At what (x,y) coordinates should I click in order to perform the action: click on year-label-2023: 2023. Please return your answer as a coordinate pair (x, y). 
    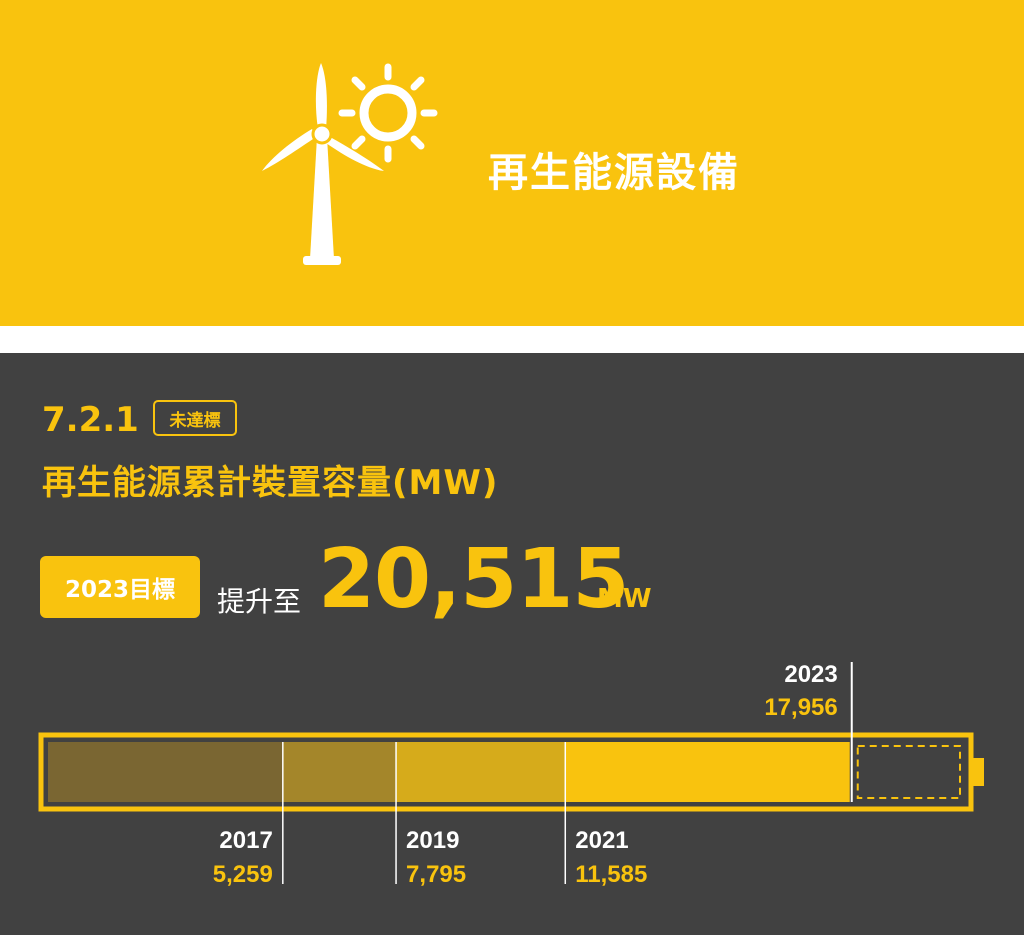
    Looking at the image, I should click on (810, 674).